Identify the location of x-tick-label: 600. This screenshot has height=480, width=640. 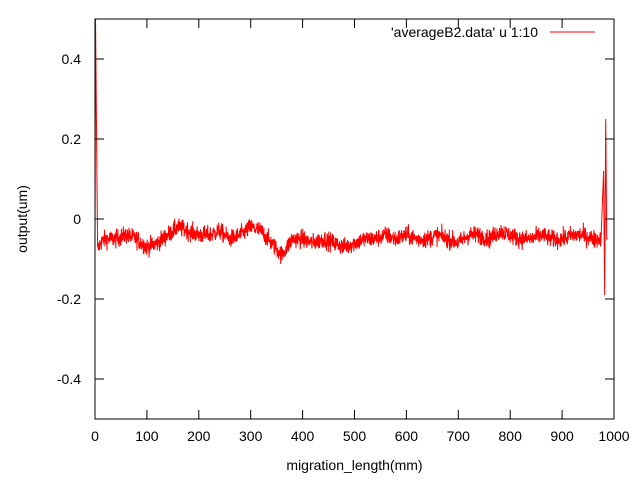
(407, 436).